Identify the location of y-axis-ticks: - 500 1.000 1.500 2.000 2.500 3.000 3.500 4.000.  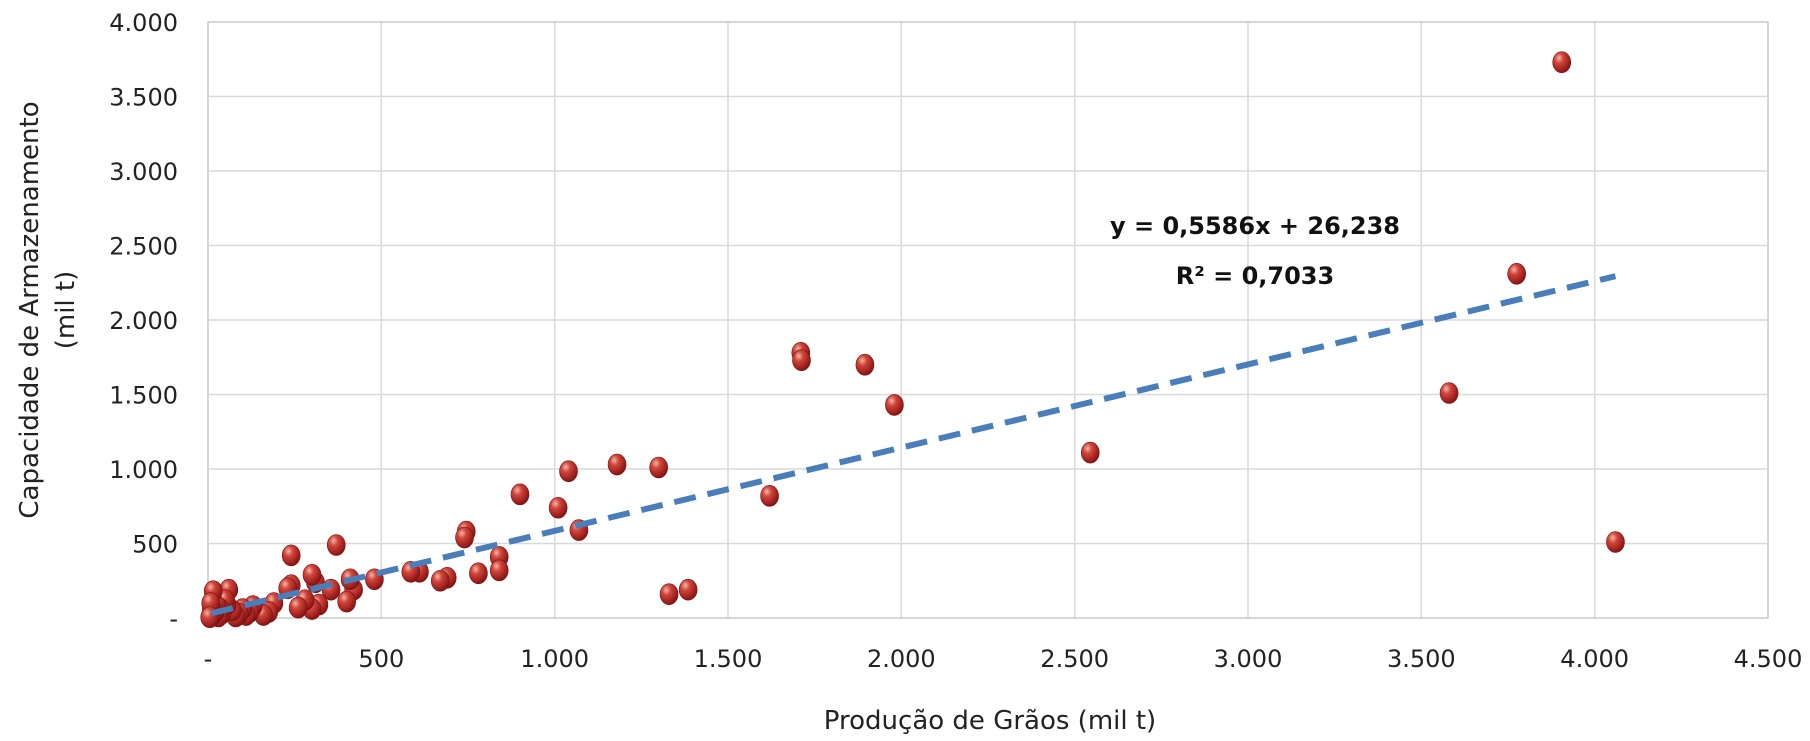
(143, 321).